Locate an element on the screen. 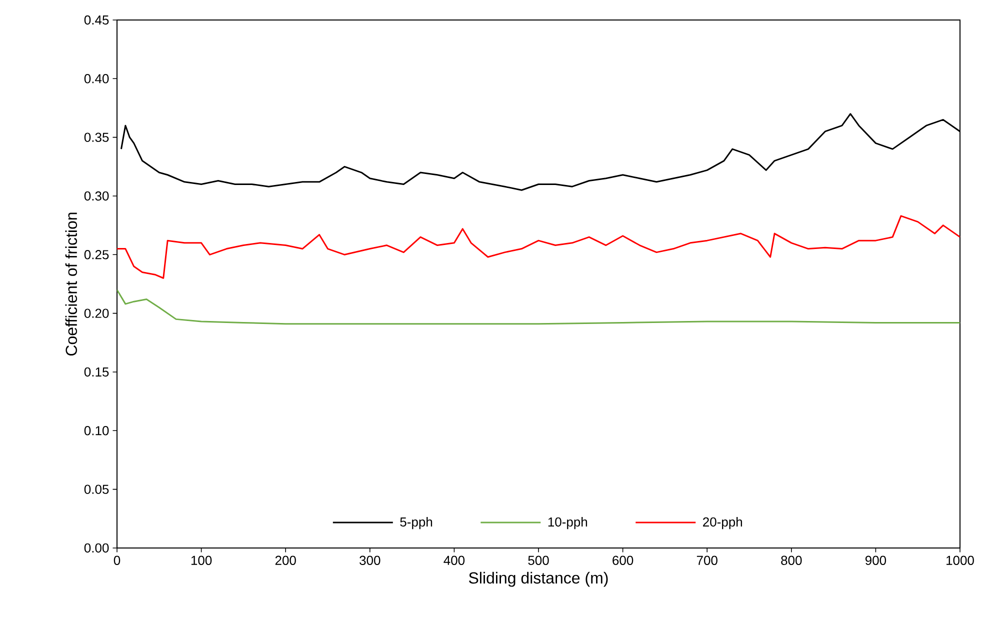 The image size is (995, 628). x-tick-label: 700 is located at coordinates (707, 560).